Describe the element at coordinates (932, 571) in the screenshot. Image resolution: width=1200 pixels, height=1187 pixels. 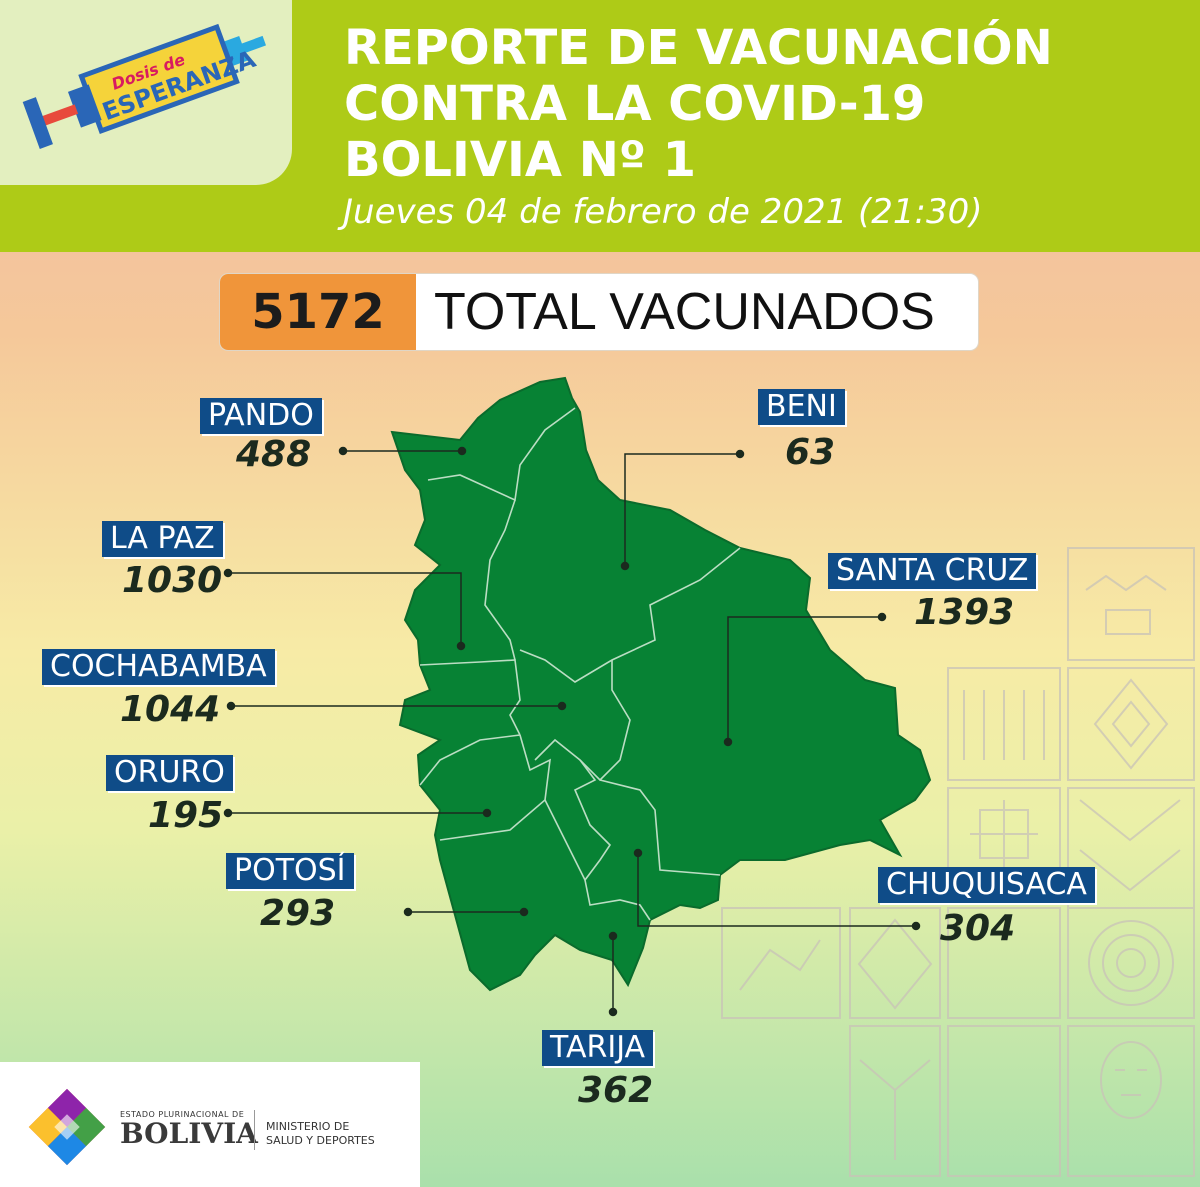
I see `department-label-santa-cruz: SANTA CRUZ` at that location.